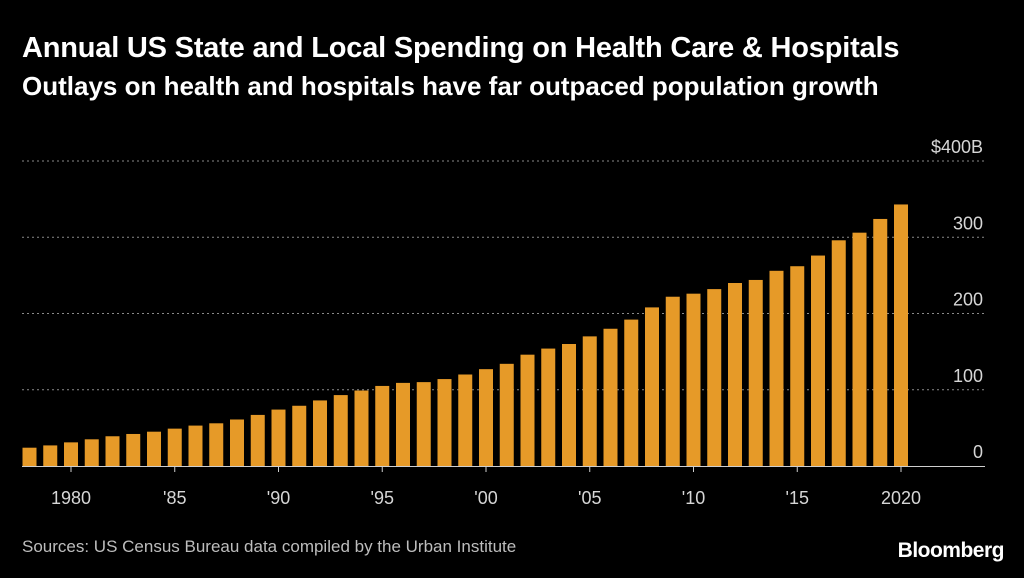  What do you see at coordinates (195, 445) in the screenshot?
I see `bar-1986` at bounding box center [195, 445].